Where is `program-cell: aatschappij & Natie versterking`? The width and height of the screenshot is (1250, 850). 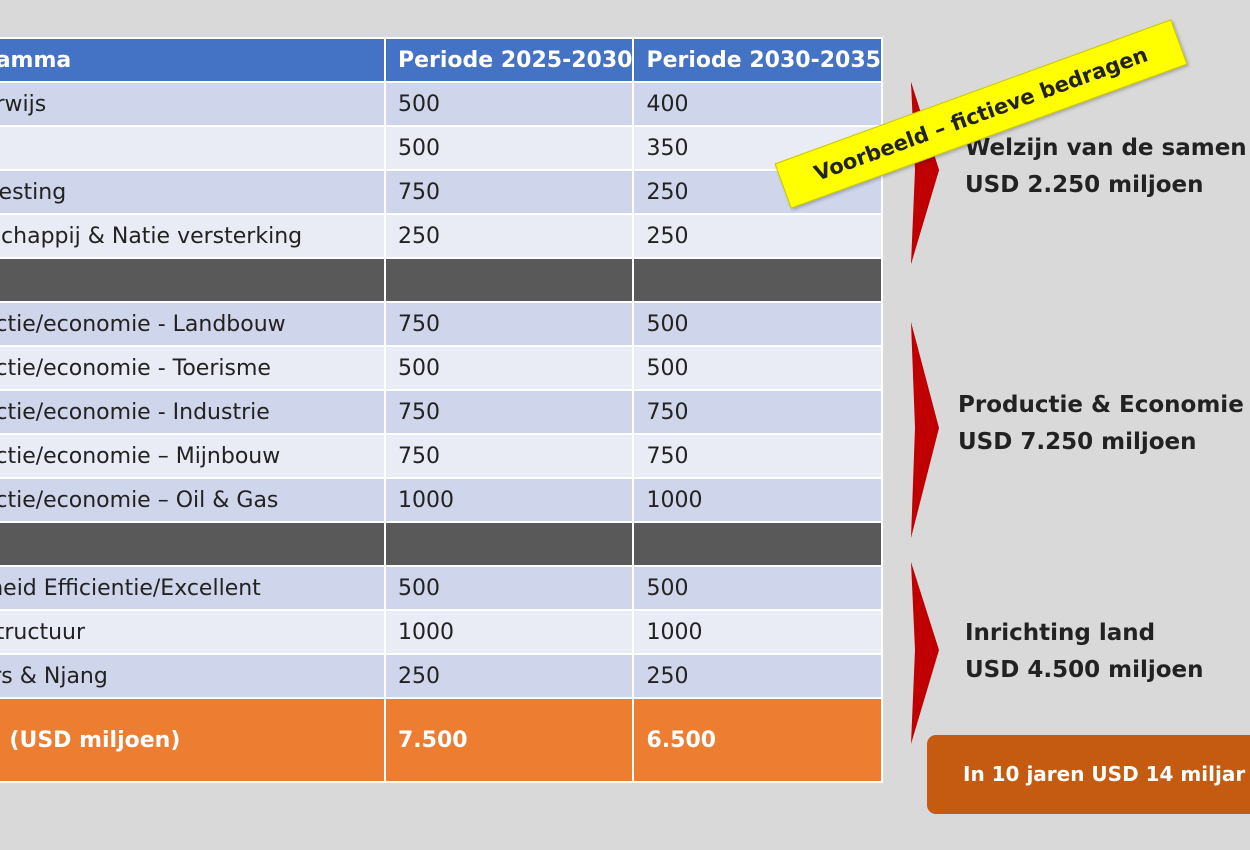 program-cell: aatschappij & Natie versterking is located at coordinates (193, 236).